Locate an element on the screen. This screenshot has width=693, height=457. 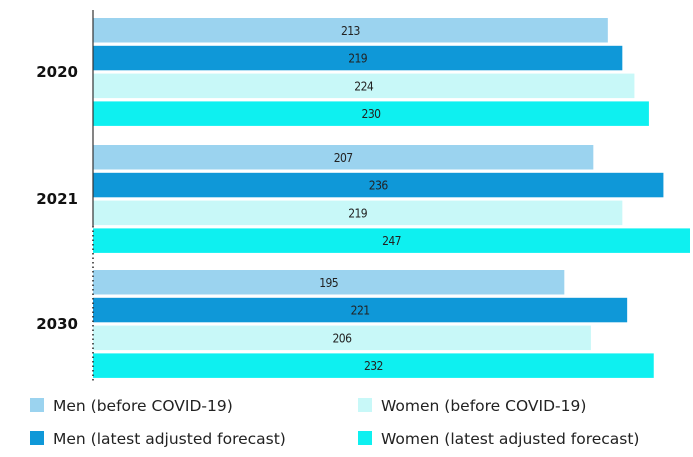
legend-label: Women (latest adjusted forecast) is located at coordinates (510, 439).